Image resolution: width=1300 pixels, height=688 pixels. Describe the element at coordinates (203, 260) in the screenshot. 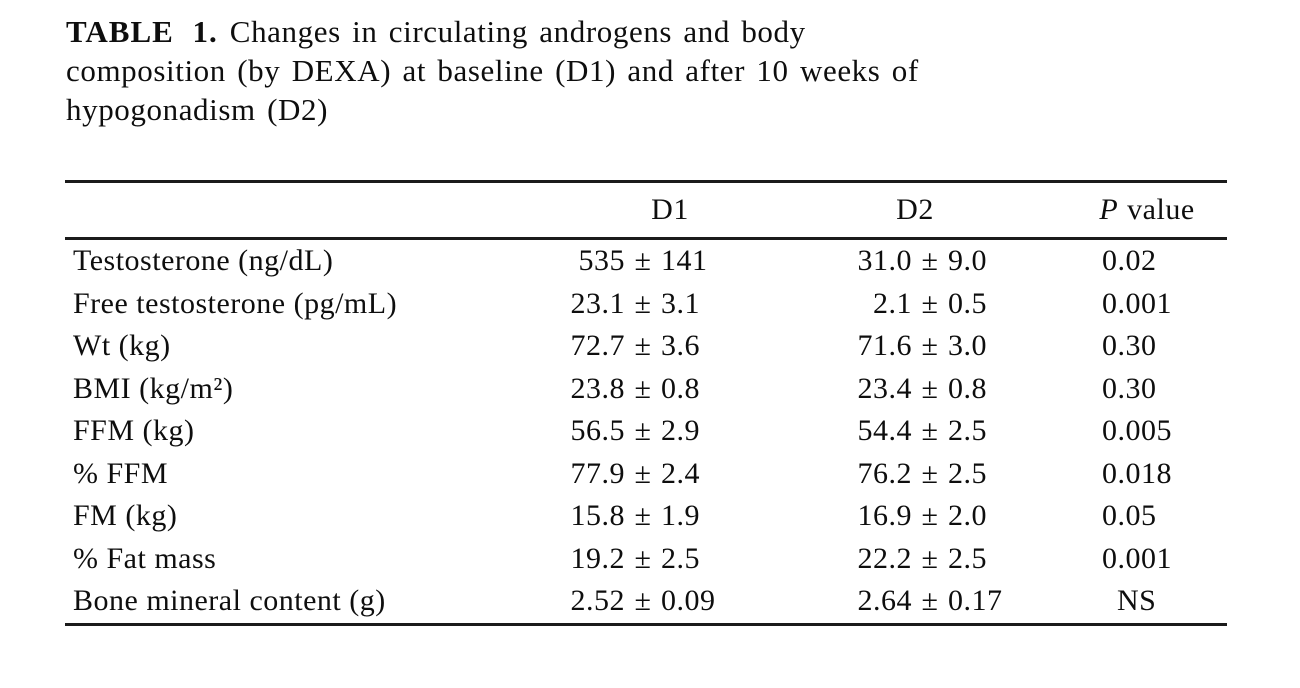

I see `row-label: Testosterone (ng/dL)` at that location.